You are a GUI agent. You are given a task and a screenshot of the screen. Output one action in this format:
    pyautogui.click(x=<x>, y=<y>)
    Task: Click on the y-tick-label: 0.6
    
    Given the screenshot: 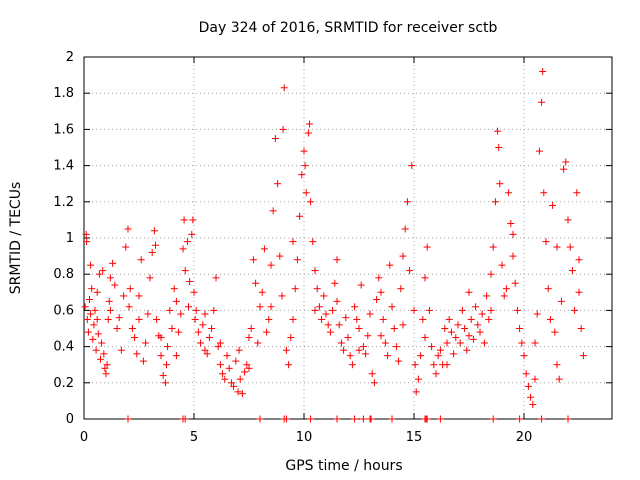 What is the action you would take?
    pyautogui.click(x=63, y=310)
    